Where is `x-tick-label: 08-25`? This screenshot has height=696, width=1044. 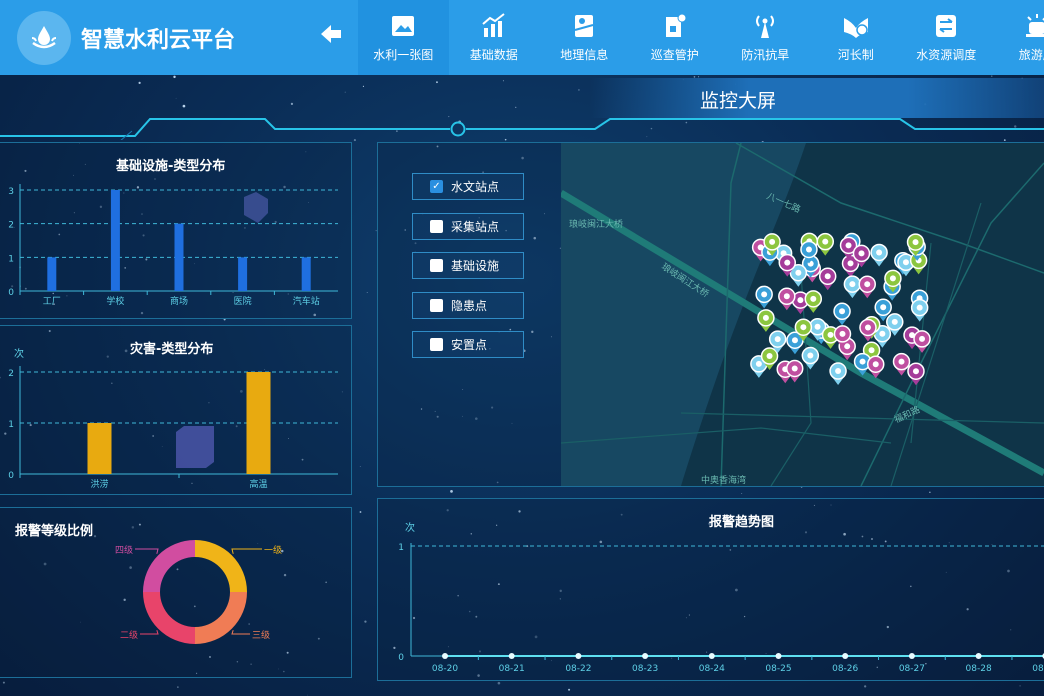 x-tick-label: 08-25 is located at coordinates (778, 669).